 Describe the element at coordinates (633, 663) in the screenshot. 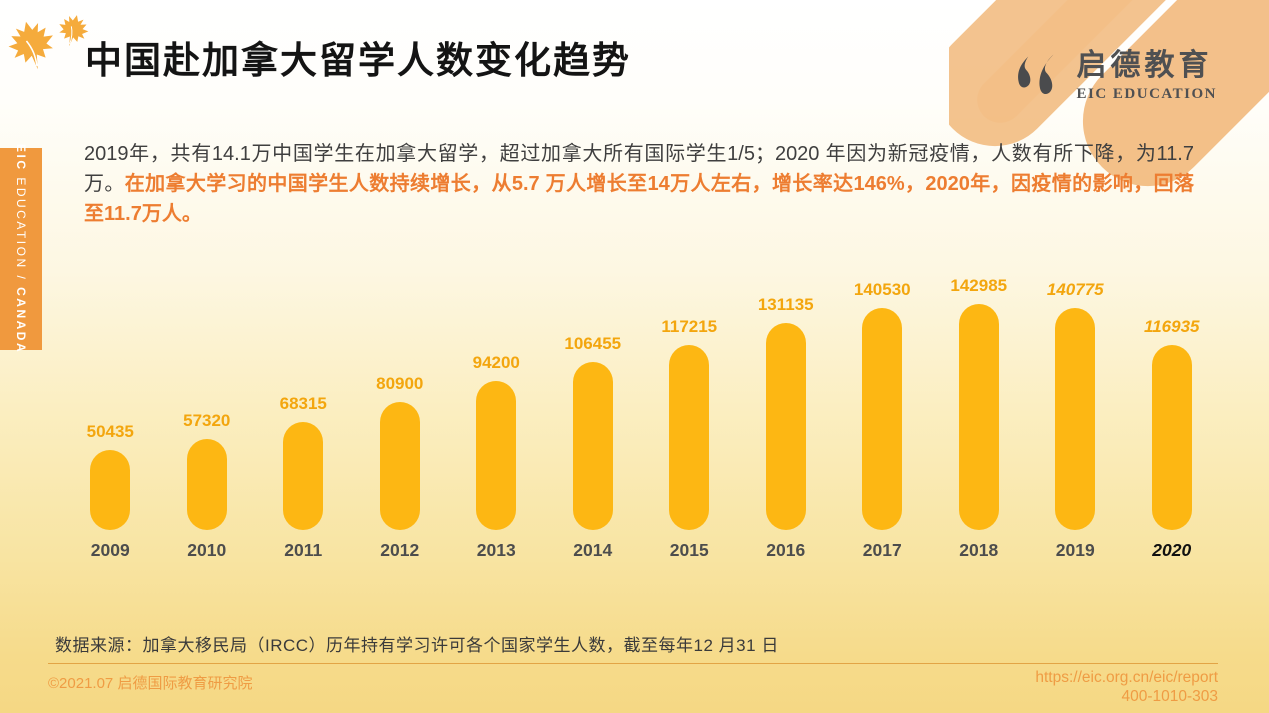

I see `footer-divider` at that location.